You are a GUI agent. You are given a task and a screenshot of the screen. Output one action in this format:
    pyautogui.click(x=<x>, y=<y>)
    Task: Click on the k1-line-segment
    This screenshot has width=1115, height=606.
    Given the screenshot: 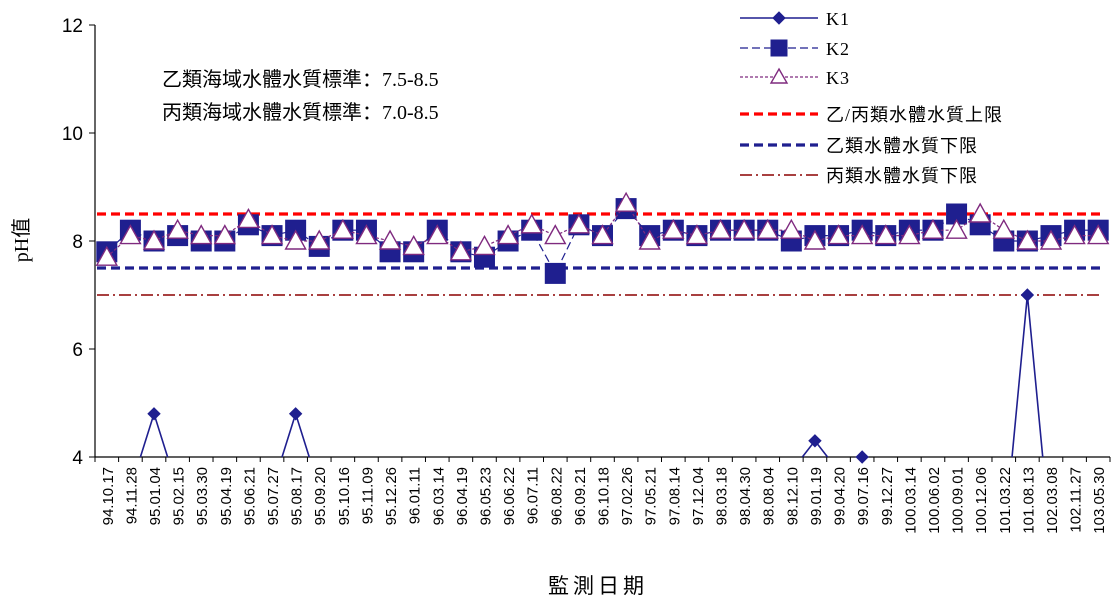 What is the action you would take?
    pyautogui.click(x=1027, y=376)
    